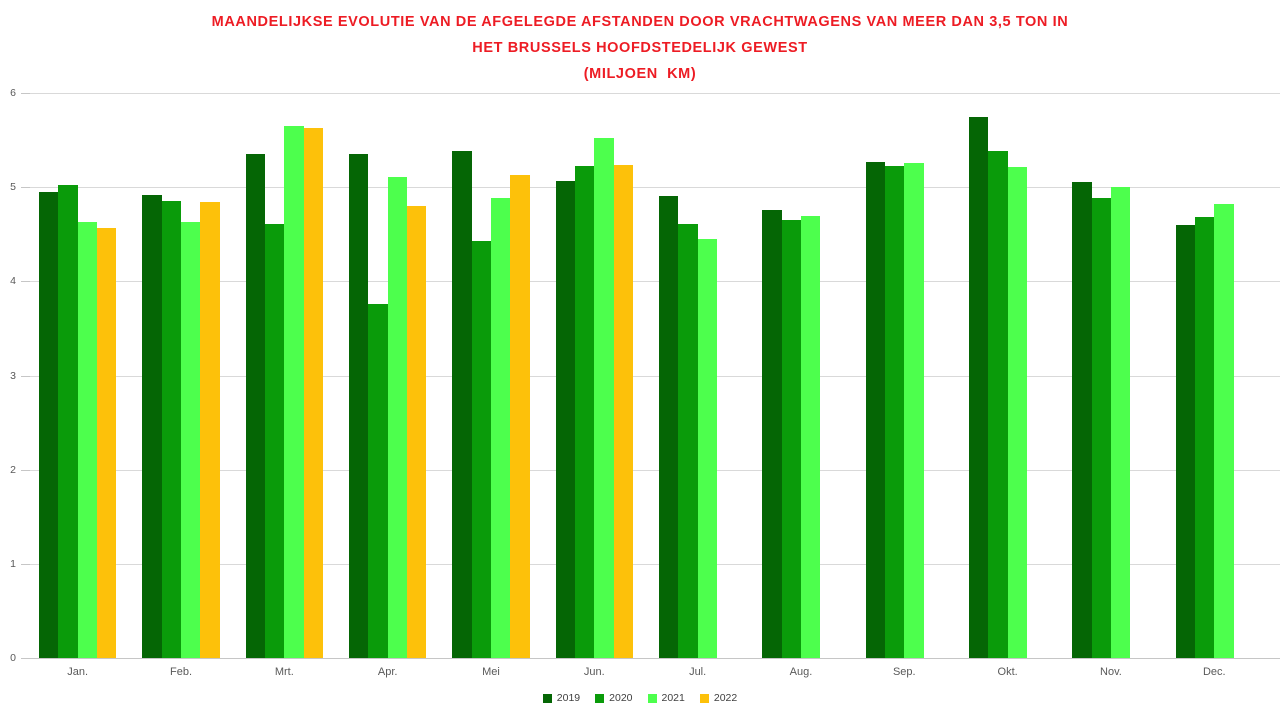  Describe the element at coordinates (171, 429) in the screenshot. I see `bar-2020-feb` at that location.